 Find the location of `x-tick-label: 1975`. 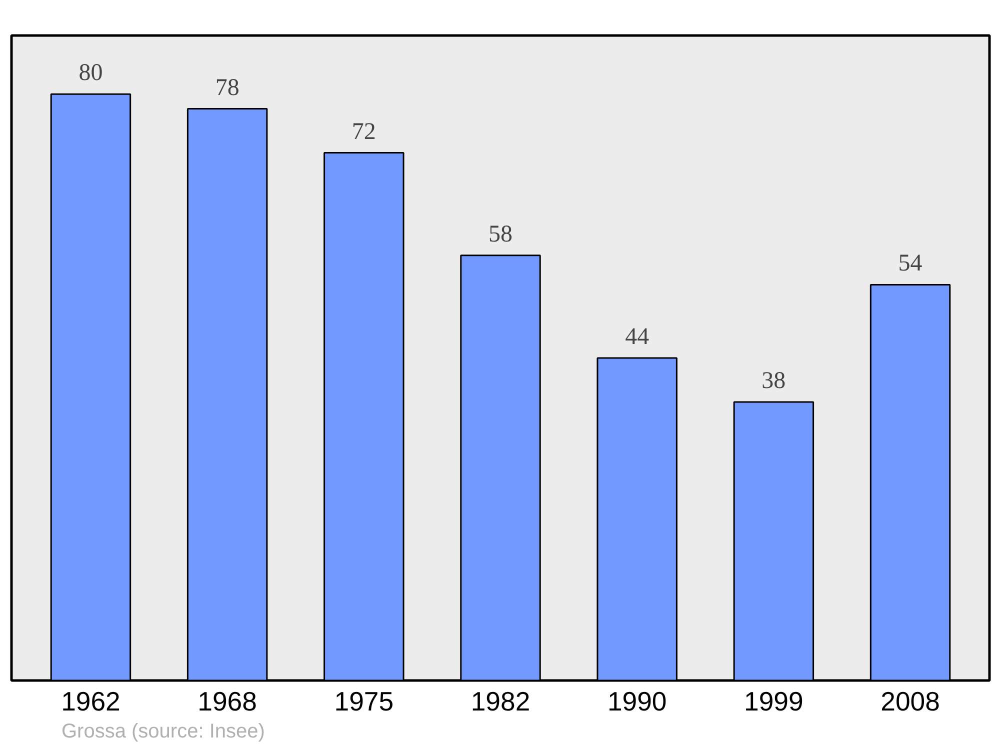

x-tick-label: 1975 is located at coordinates (364, 701).